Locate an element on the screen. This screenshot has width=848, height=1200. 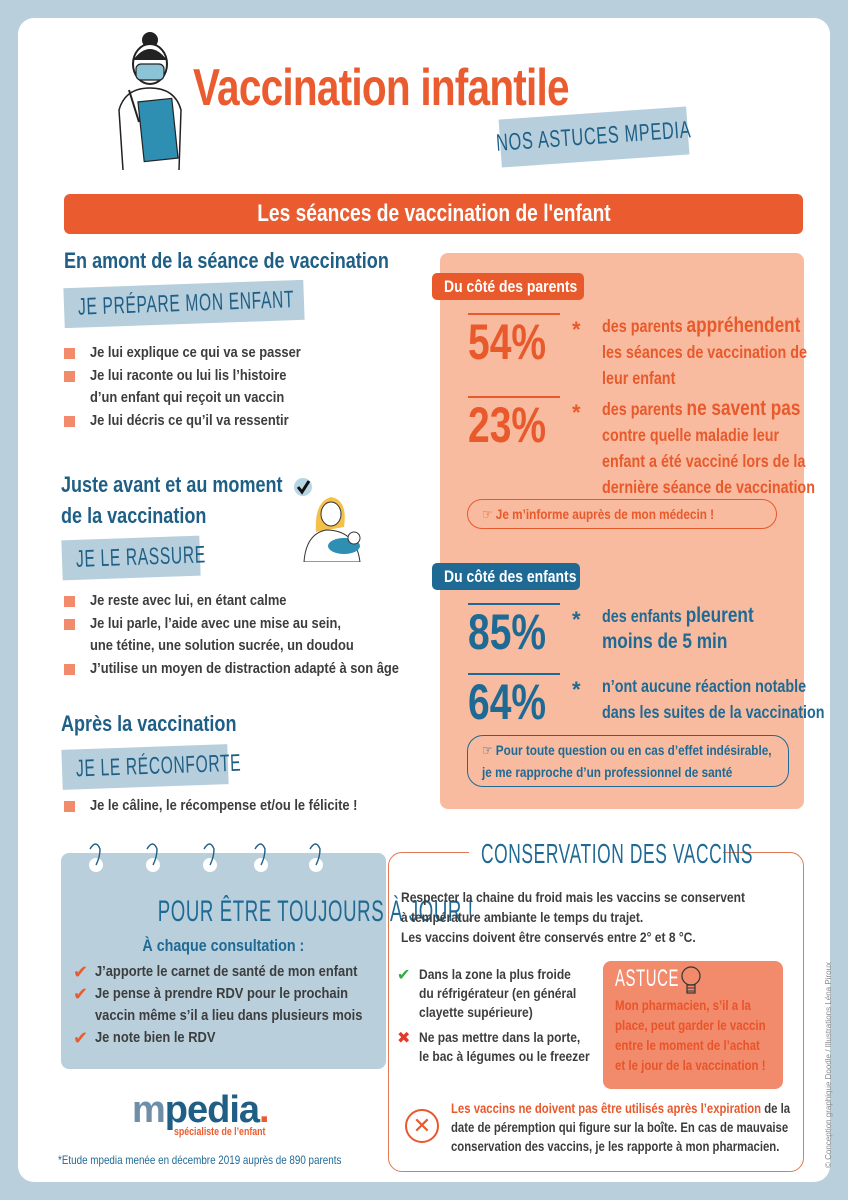
notebook-subtitle: À chaque consultation : is located at coordinates (223, 945).